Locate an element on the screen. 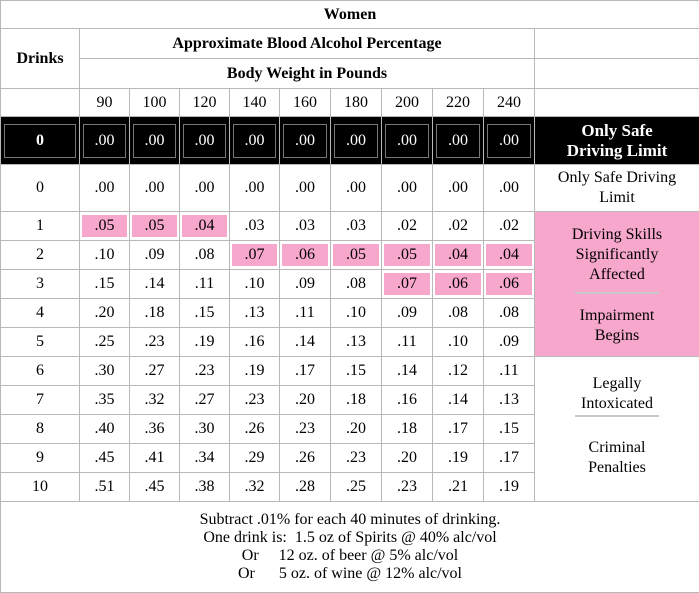 This screenshot has width=699, height=593. bac-cell: .34 is located at coordinates (205, 458).